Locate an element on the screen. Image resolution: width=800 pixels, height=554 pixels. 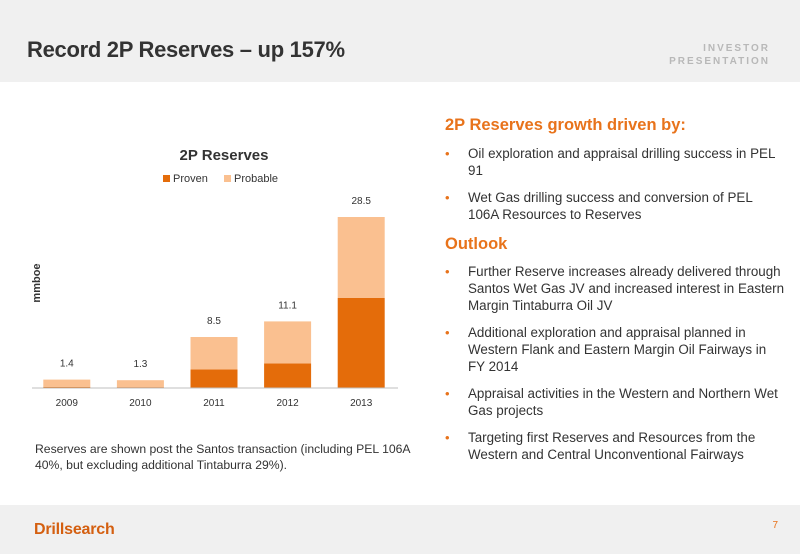
bar-probable-2013 is located at coordinates (361, 257).